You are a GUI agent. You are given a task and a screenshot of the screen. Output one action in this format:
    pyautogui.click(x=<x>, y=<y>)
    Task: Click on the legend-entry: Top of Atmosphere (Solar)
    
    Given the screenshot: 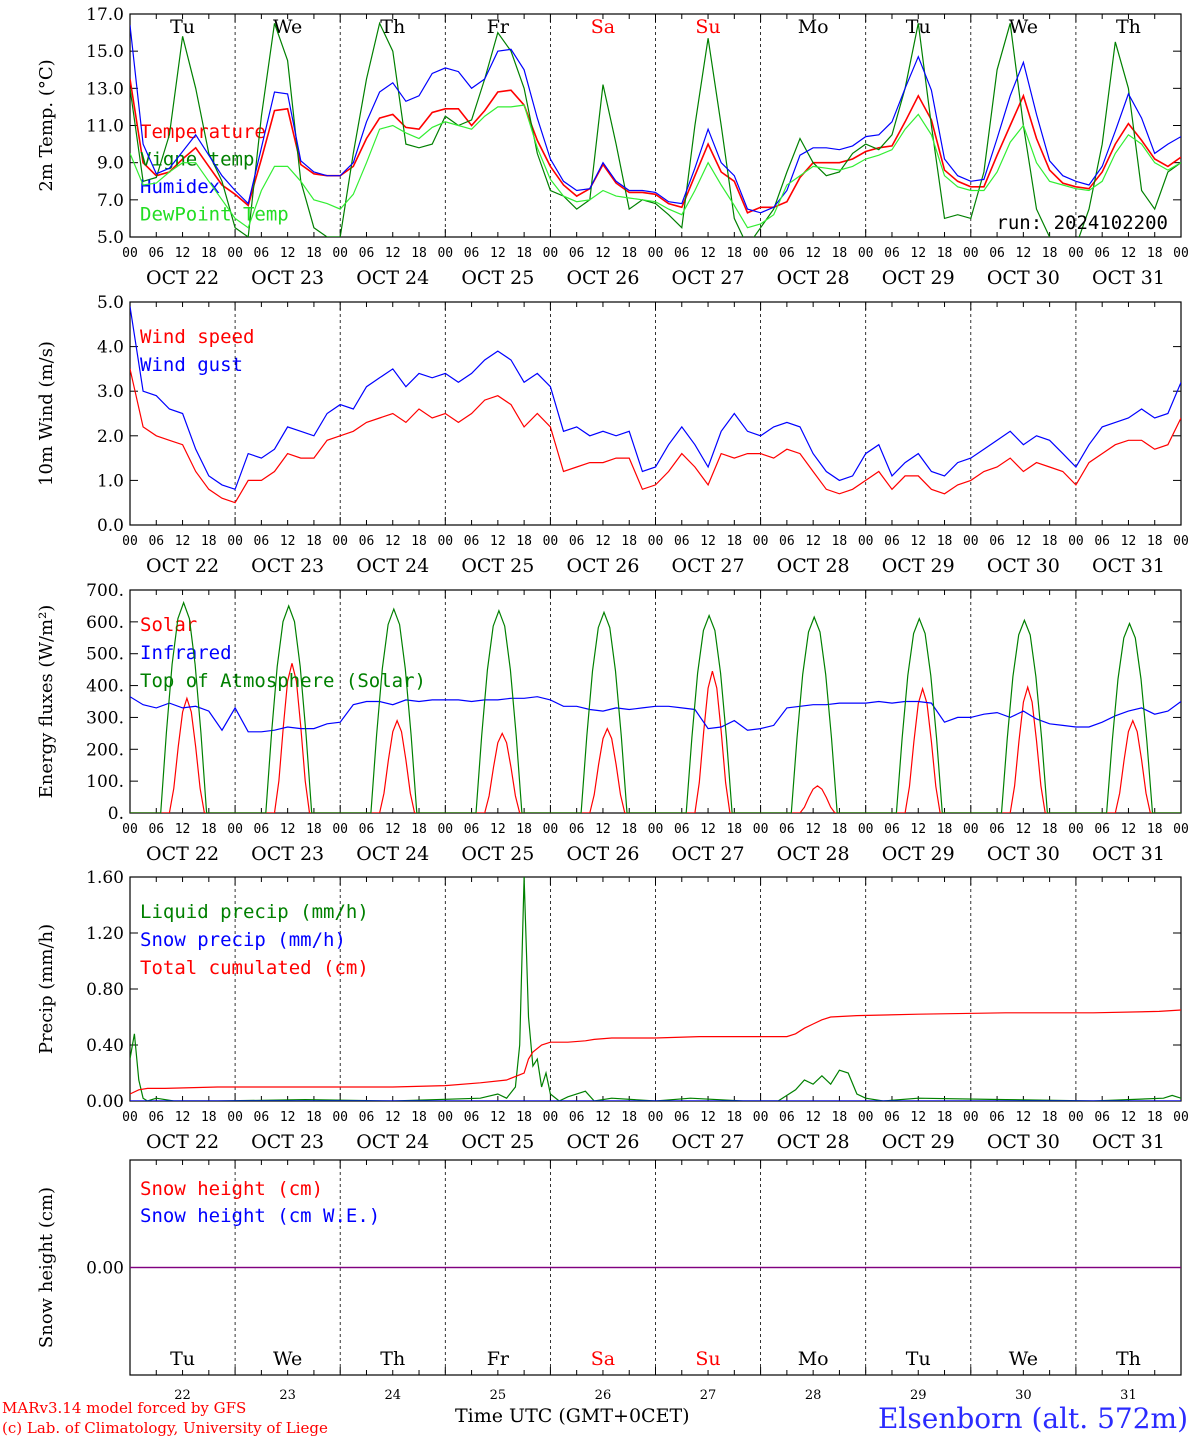 What is the action you would take?
    pyautogui.click(x=283, y=681)
    